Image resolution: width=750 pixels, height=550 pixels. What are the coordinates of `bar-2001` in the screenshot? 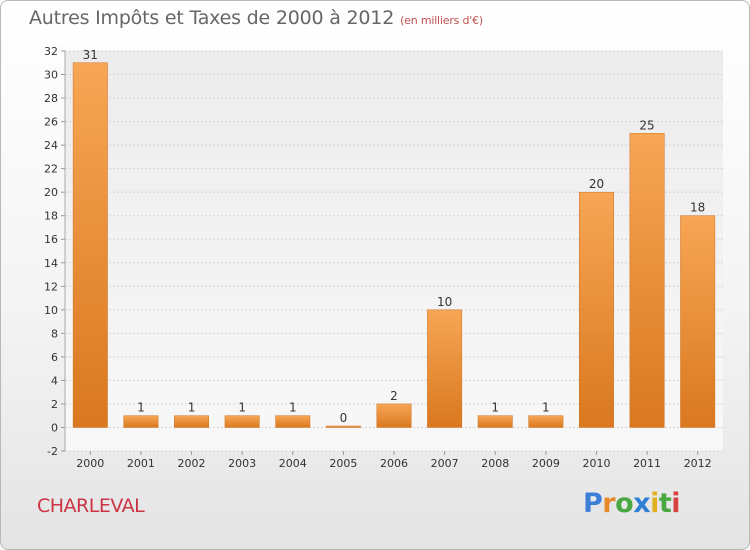 It's located at (141, 421).